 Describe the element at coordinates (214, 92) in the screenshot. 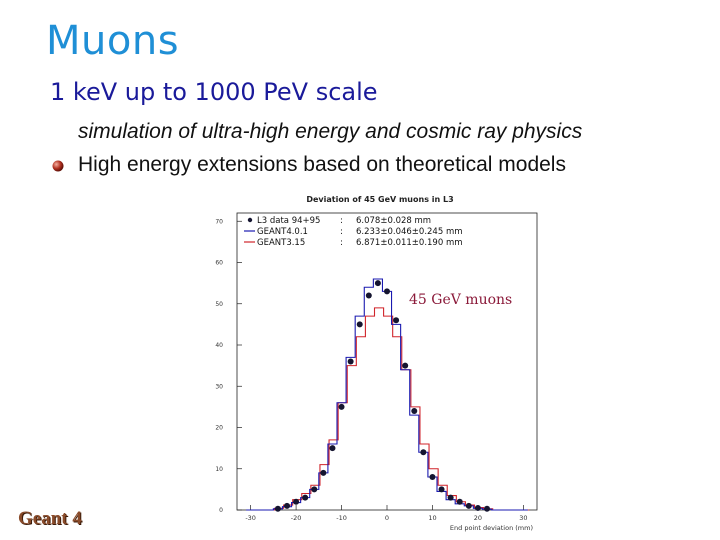

I see `slide-subtitle: 1 keV up to 1000 PeV scale` at that location.